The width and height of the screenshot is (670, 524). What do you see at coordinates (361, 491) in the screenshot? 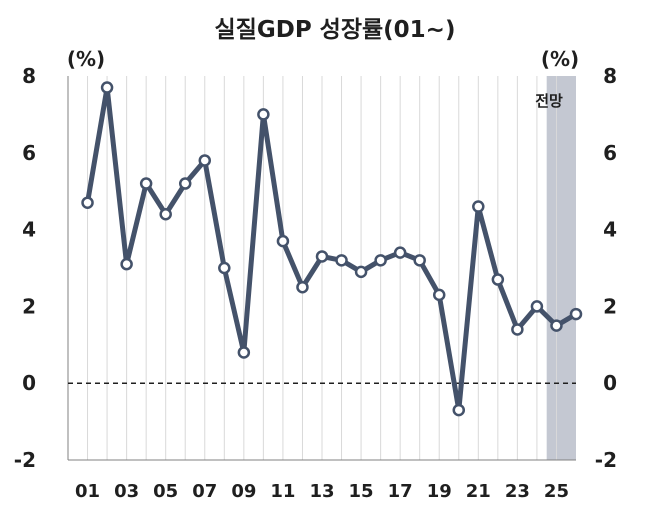
I see `x-tick-label: 15` at bounding box center [361, 491].